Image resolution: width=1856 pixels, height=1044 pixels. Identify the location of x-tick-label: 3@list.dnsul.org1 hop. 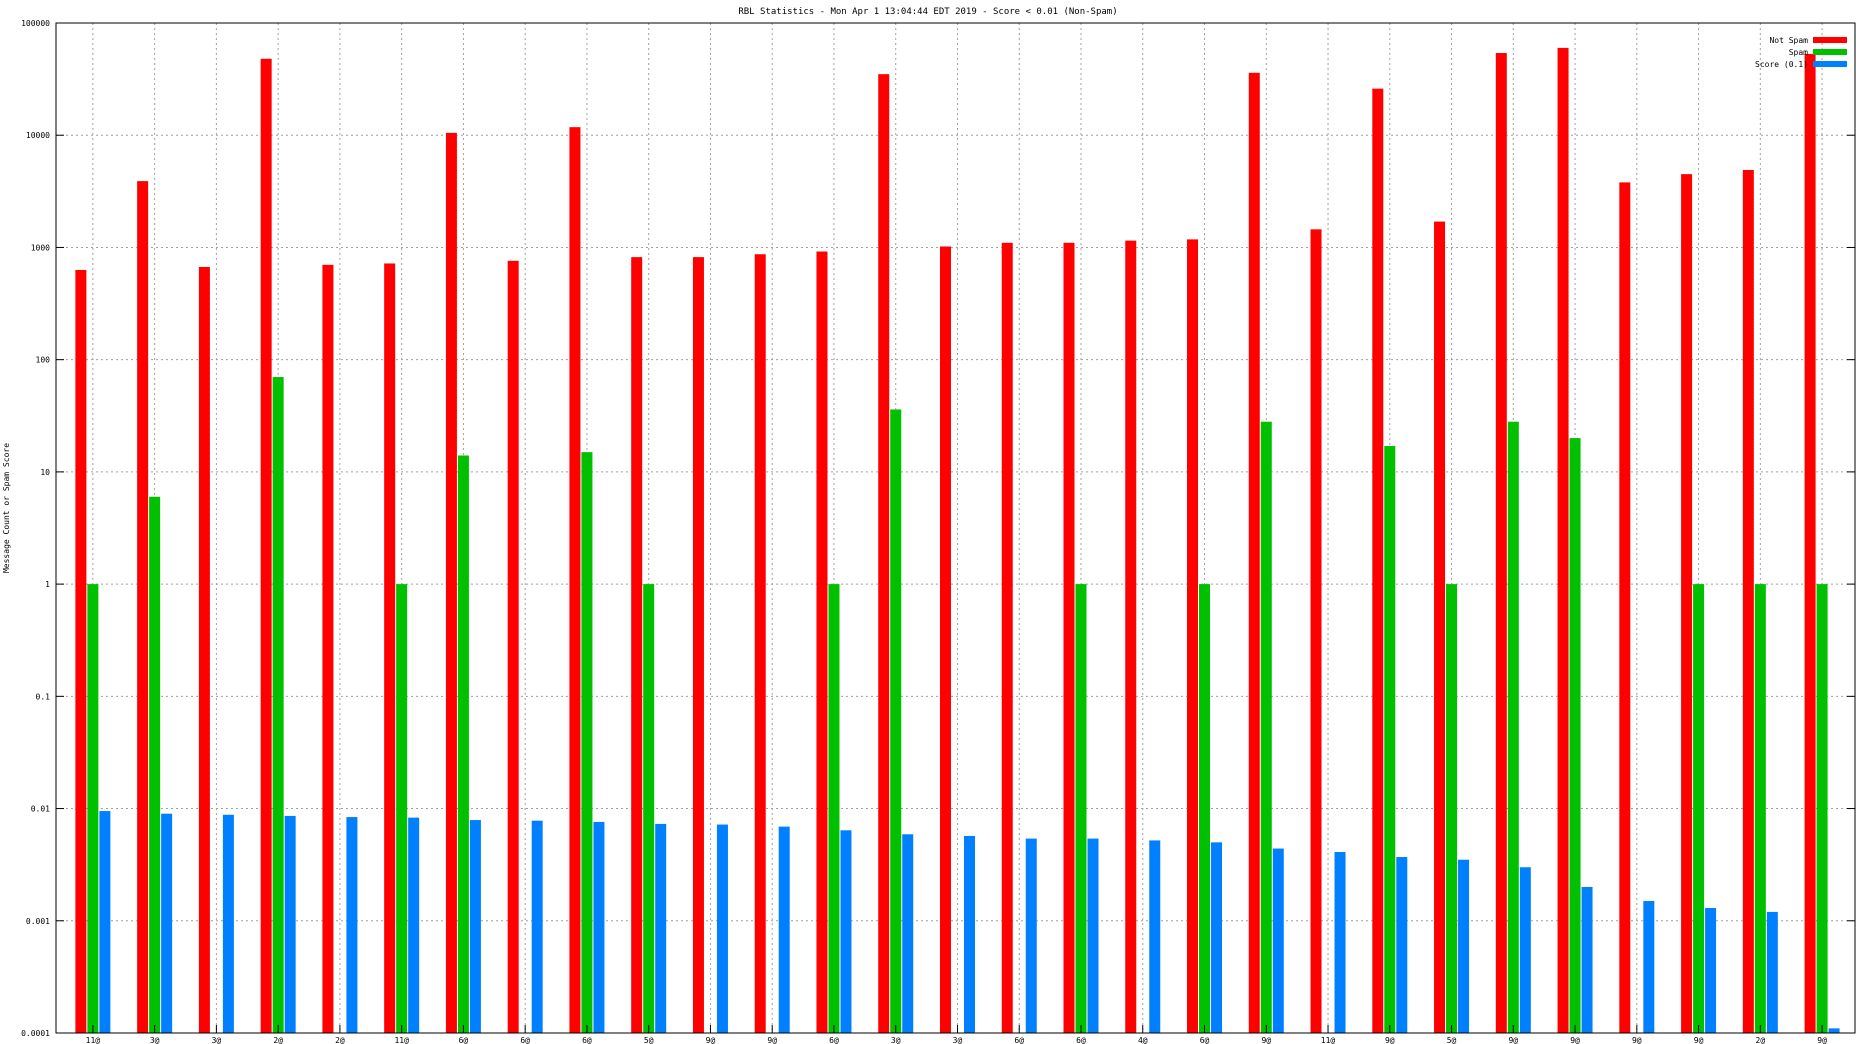
(895, 1040).